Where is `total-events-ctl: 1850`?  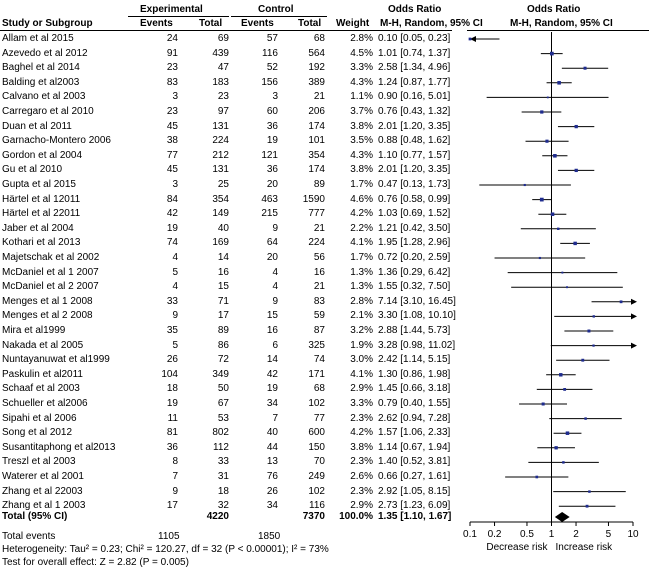
total-events-ctl: 1850 is located at coordinates (269, 536).